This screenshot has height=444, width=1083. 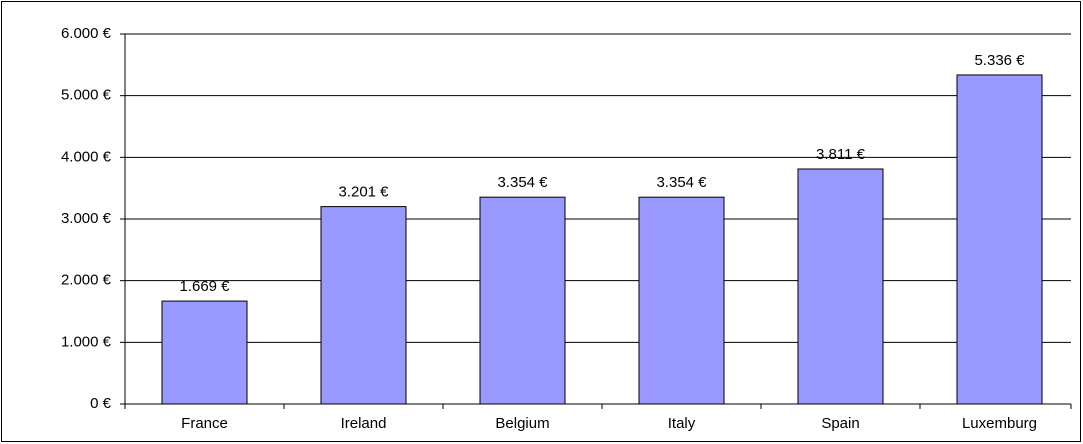 I want to click on value-label: 5.336 €, so click(x=999, y=60).